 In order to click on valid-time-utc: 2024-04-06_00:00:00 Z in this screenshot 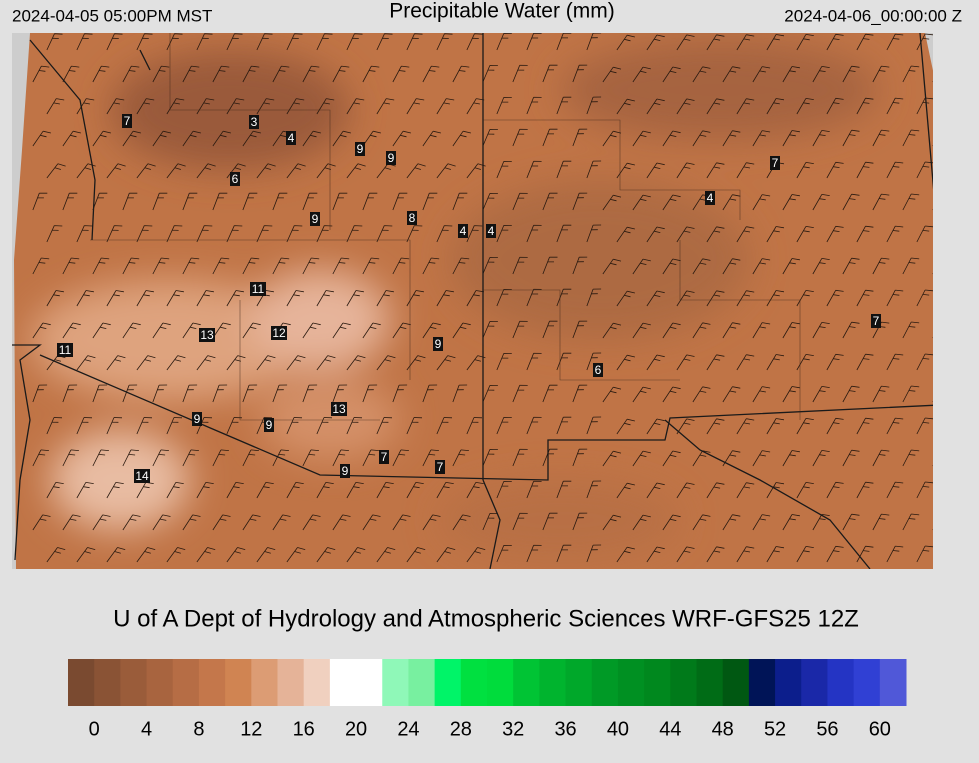, I will do `click(873, 15)`.